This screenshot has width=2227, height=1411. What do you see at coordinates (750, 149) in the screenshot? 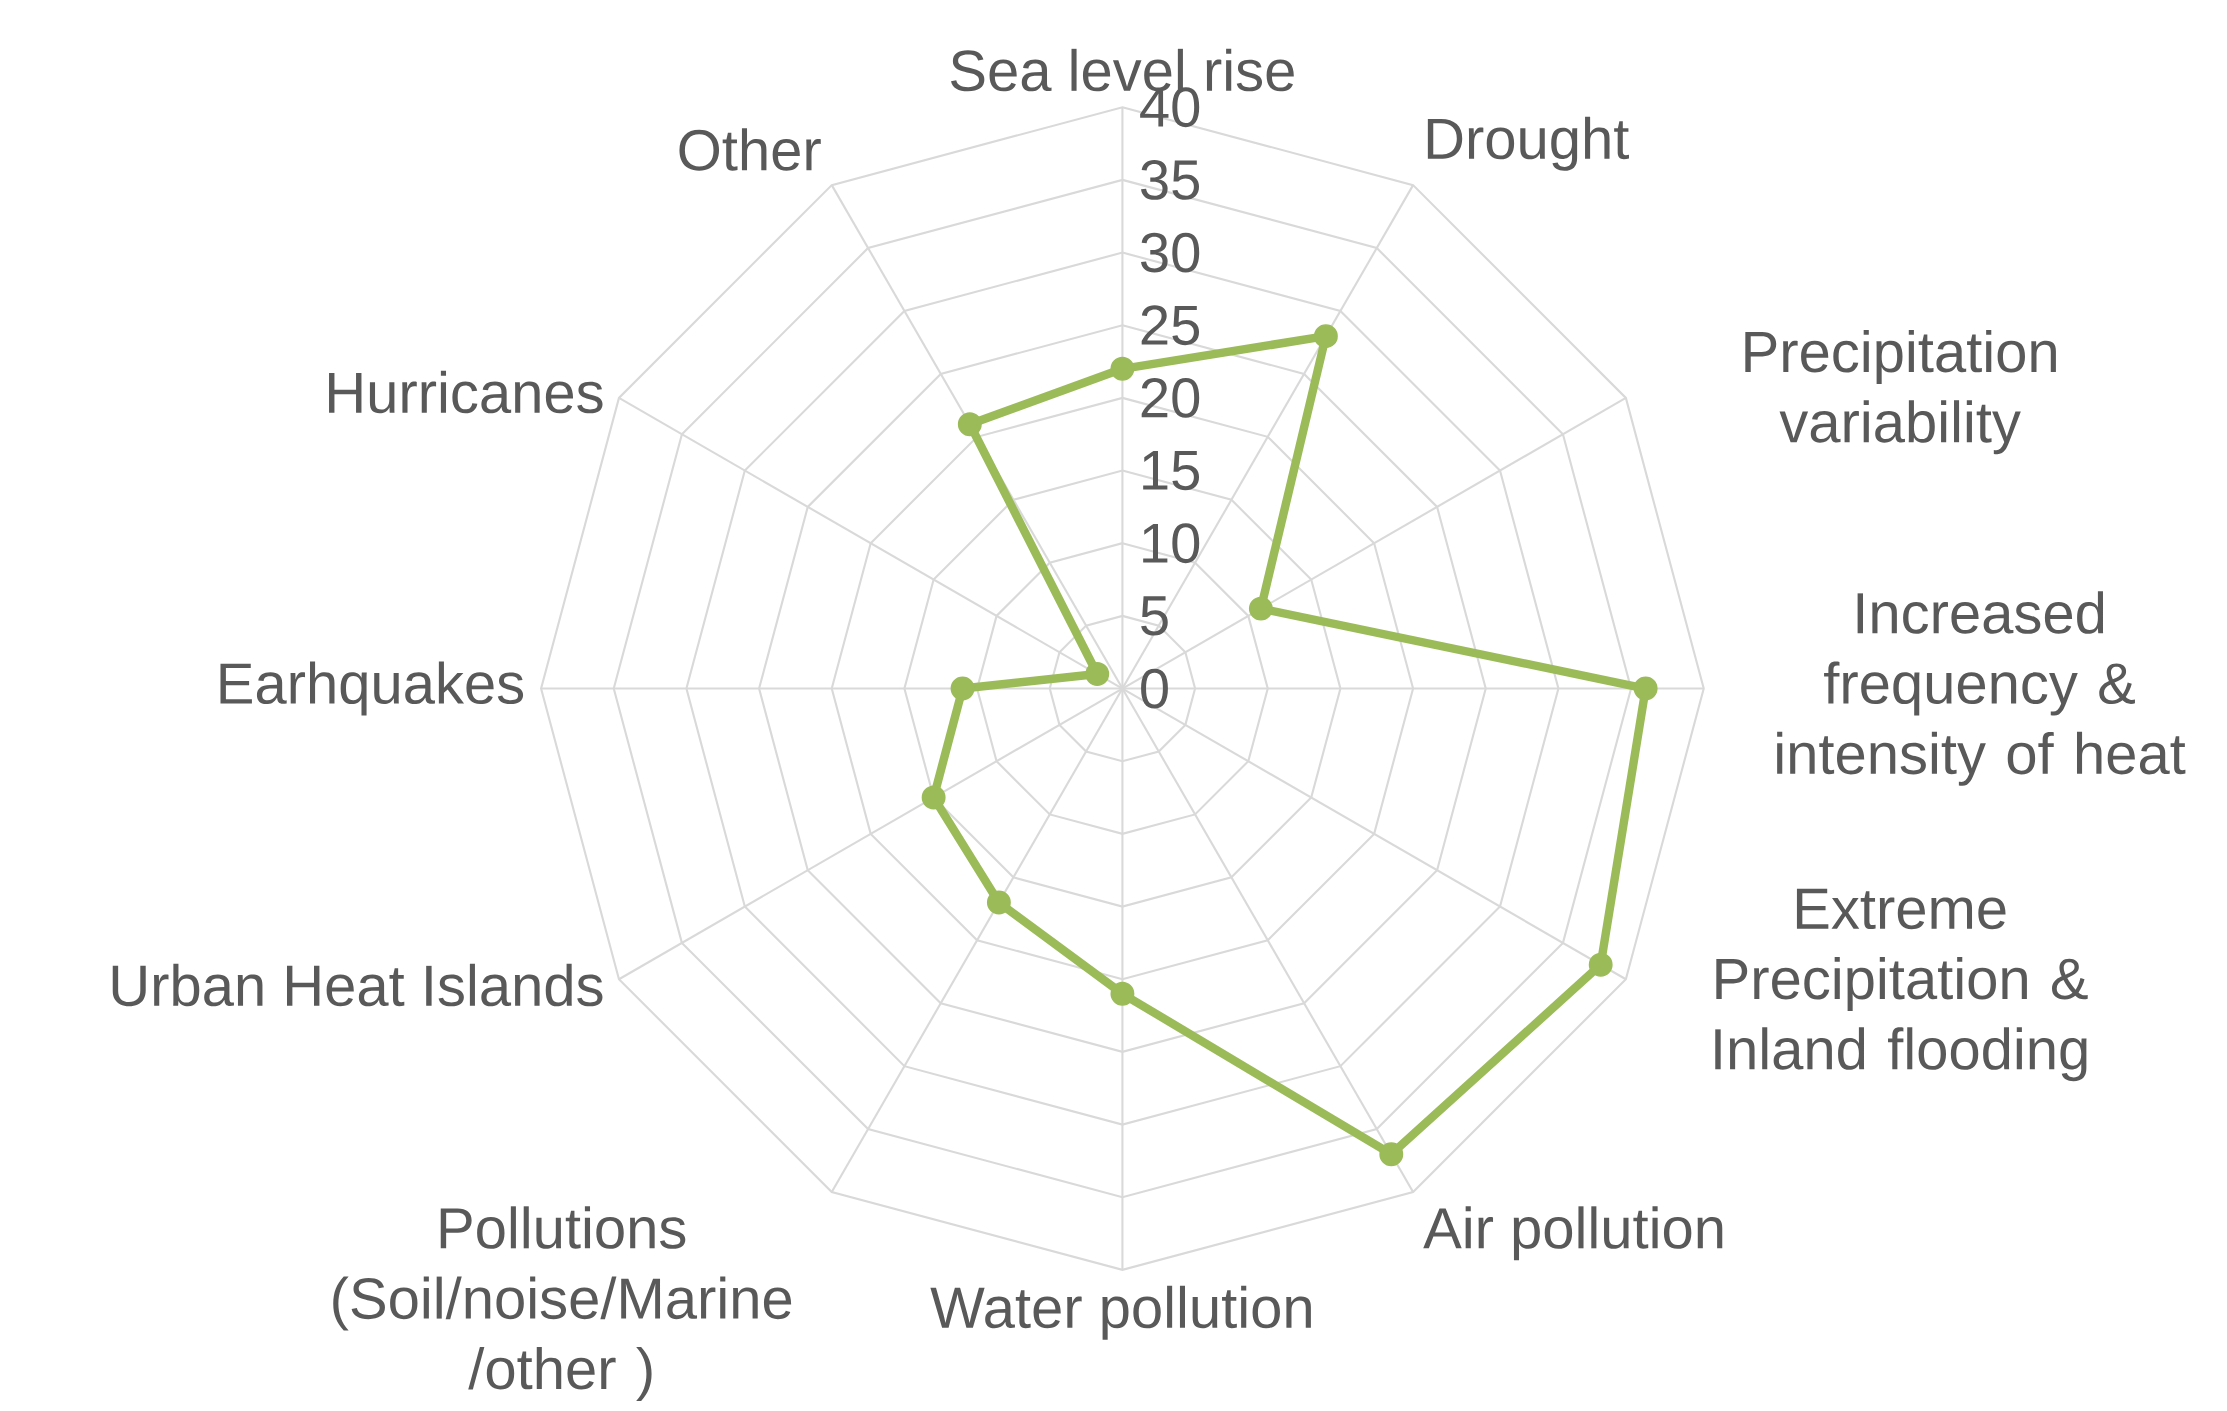
I see `spoke-label: Other` at bounding box center [750, 149].